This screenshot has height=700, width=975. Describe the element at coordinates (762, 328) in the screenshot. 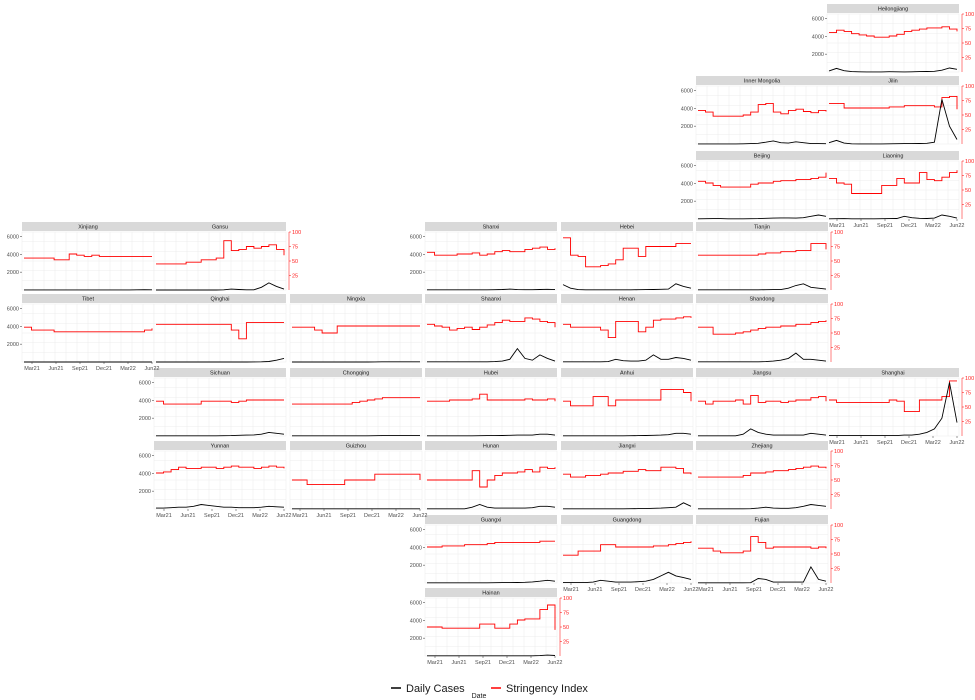

I see `panel-shandong: Shandong` at that location.